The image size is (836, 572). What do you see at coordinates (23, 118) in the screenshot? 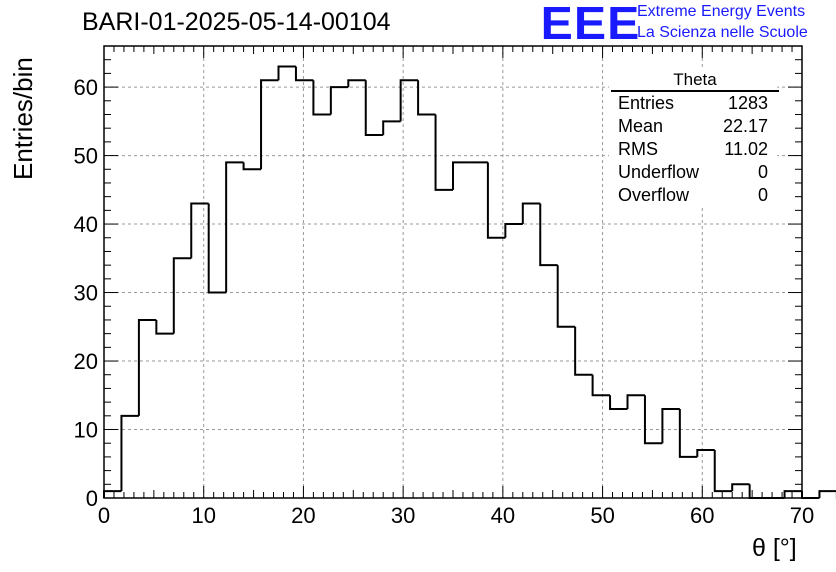
I see `y-axis-label: Entries/bin` at bounding box center [23, 118].